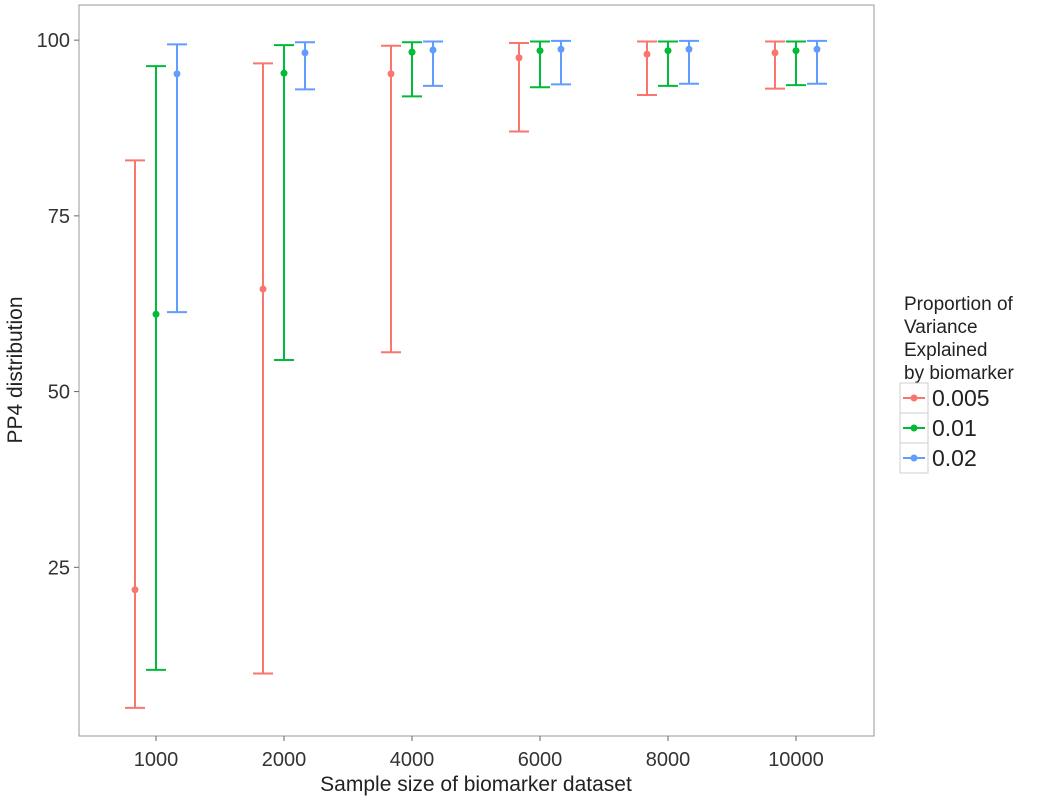 This screenshot has height=805, width=1037. I want to click on legend-item: 0.005, so click(944, 398).